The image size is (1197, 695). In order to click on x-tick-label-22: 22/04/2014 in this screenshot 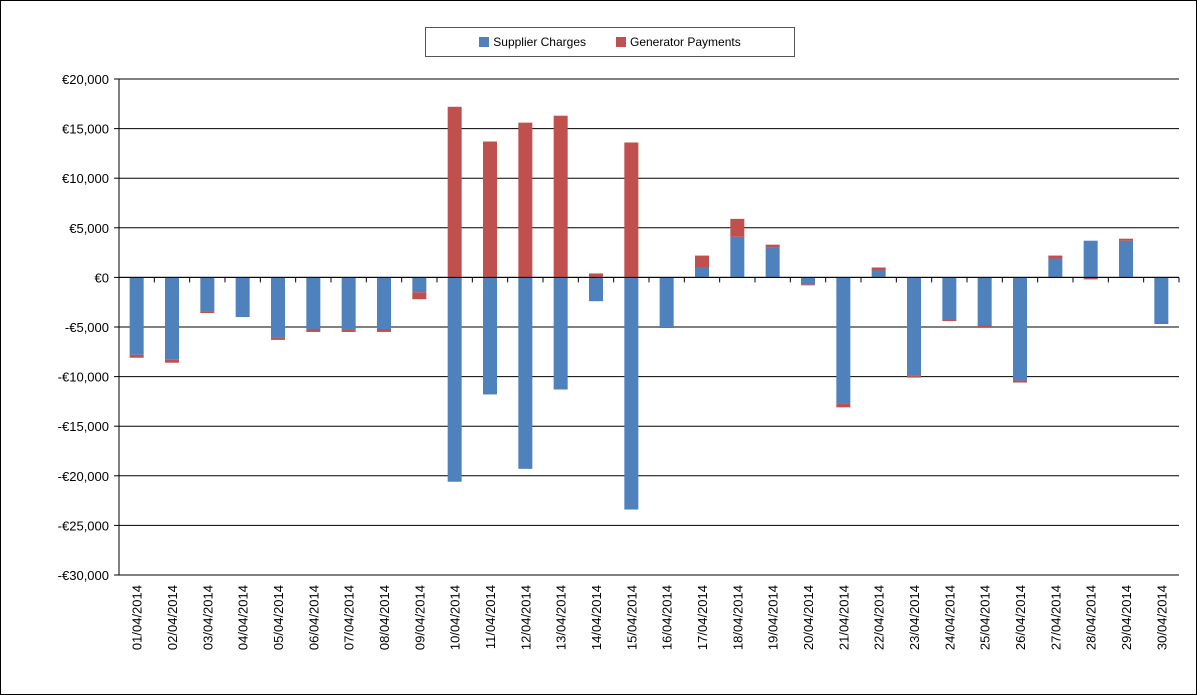, I will do `click(879, 617)`.